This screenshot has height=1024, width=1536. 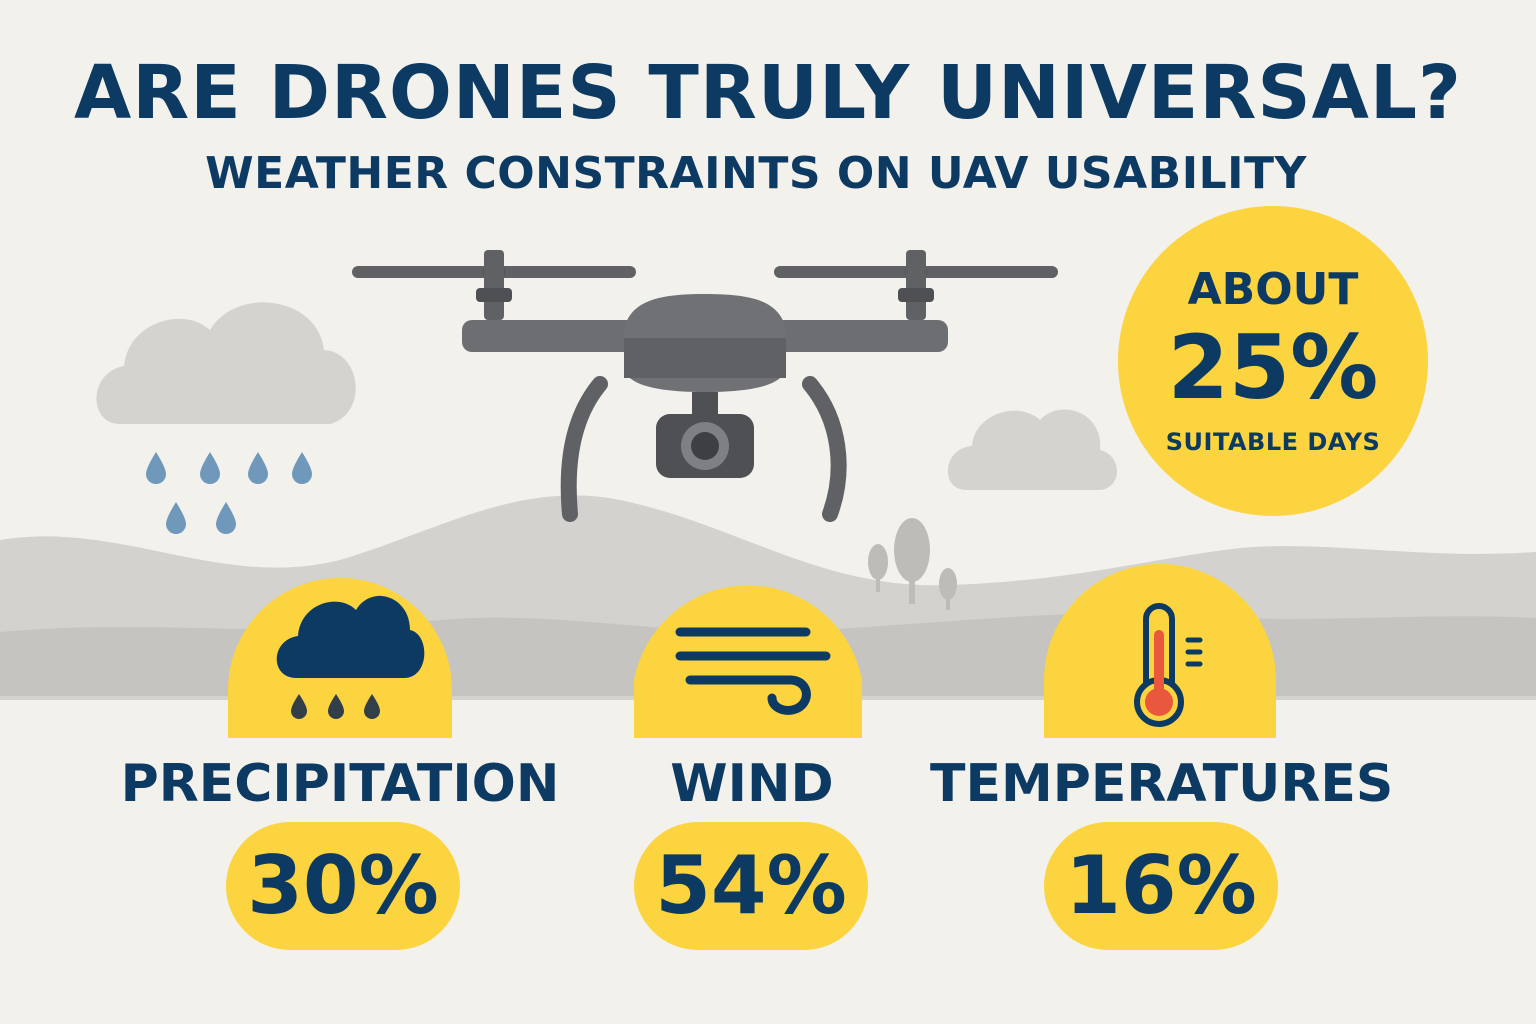 I want to click on factor-value-wind: 54%, so click(x=751, y=886).